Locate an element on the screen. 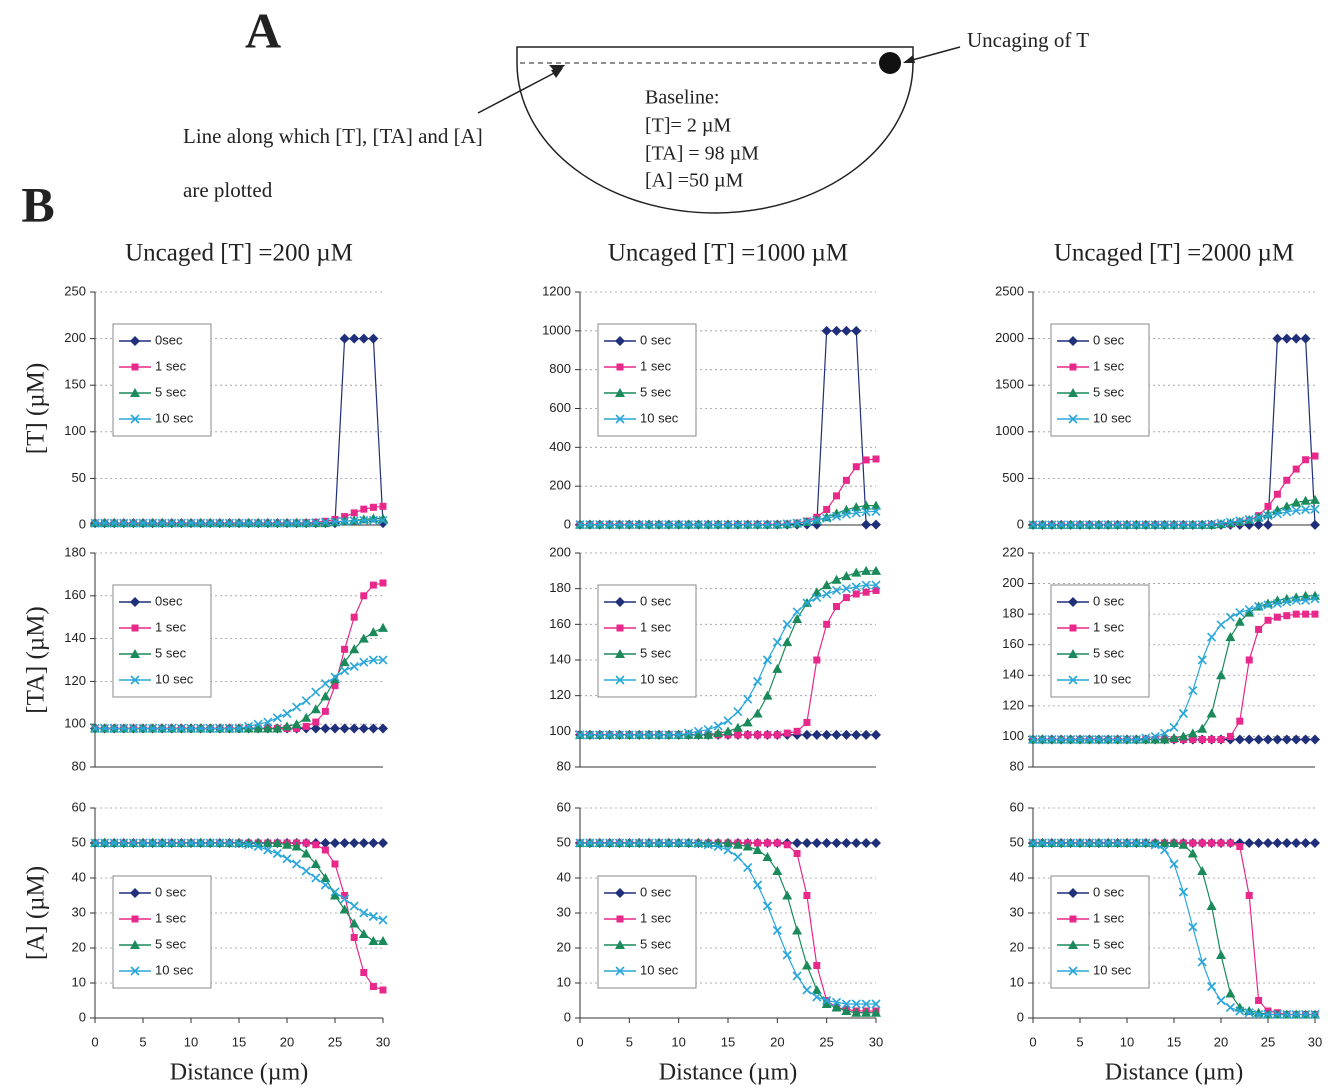 This screenshot has width=1328, height=1089. panel-label: B is located at coordinates (37, 204).